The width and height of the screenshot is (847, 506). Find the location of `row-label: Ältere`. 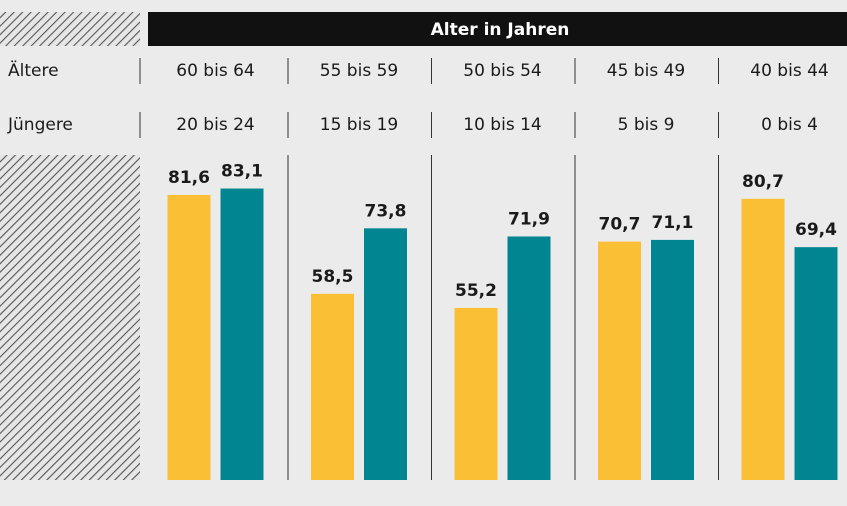

row-label: Ältere is located at coordinates (33, 70).